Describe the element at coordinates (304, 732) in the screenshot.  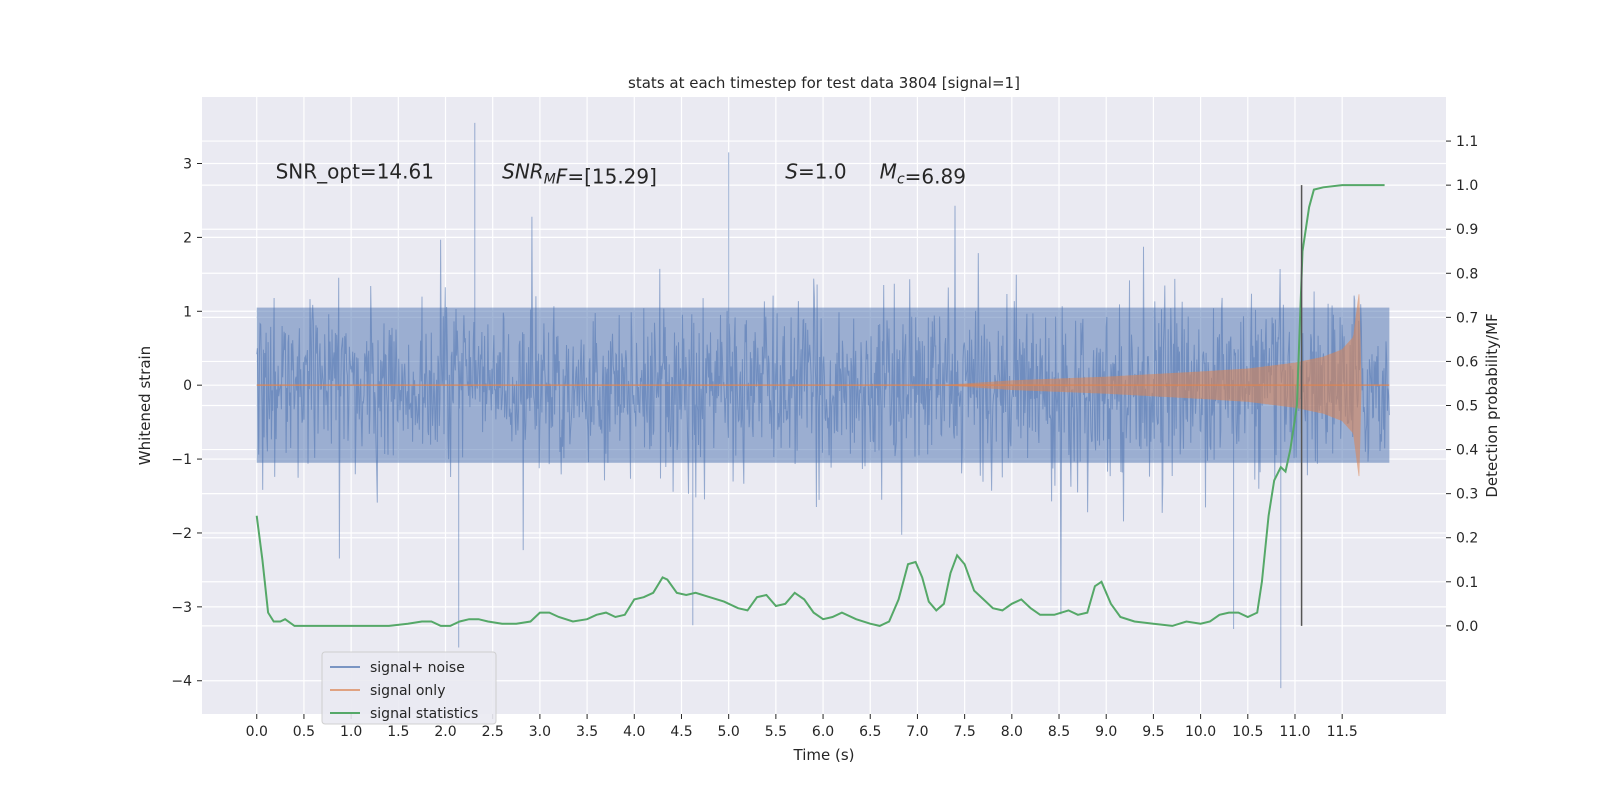
I see `x-tick-label: 0.5` at that location.